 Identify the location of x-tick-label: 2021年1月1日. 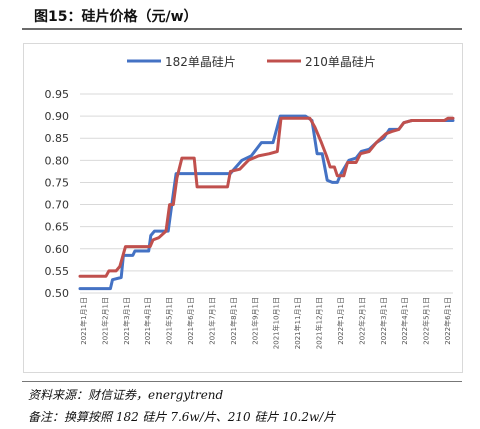
(83, 321).